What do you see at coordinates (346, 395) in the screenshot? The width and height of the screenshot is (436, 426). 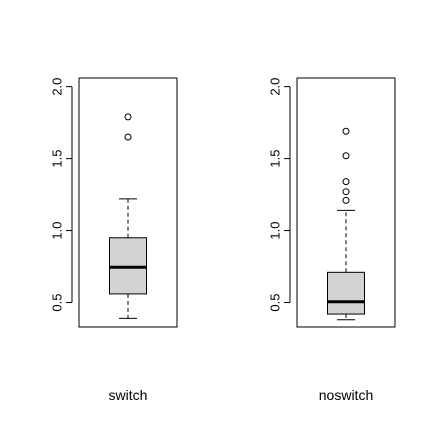 I see `x-axis-label: noswitch` at bounding box center [346, 395].